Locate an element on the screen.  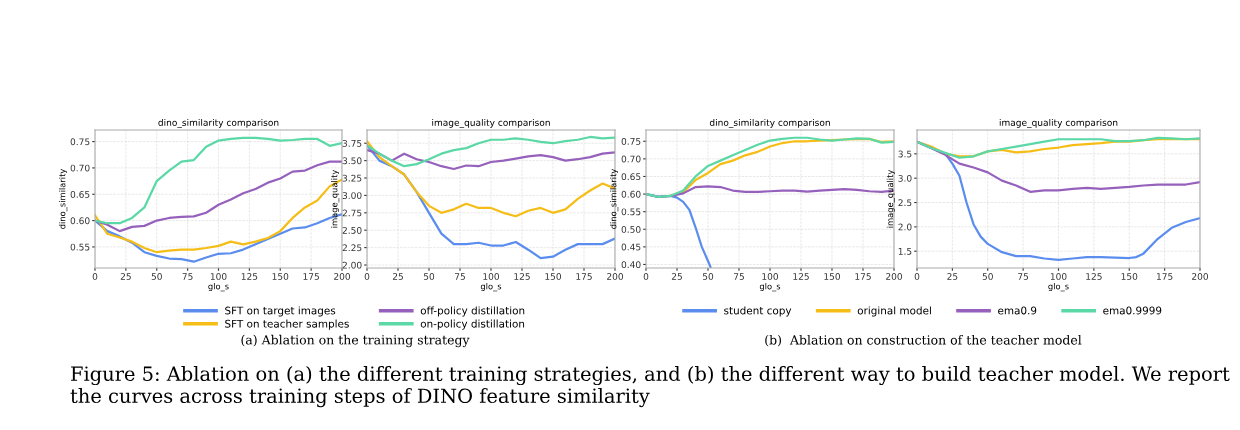
legend-label: on-policy distillation is located at coordinates (472, 324).